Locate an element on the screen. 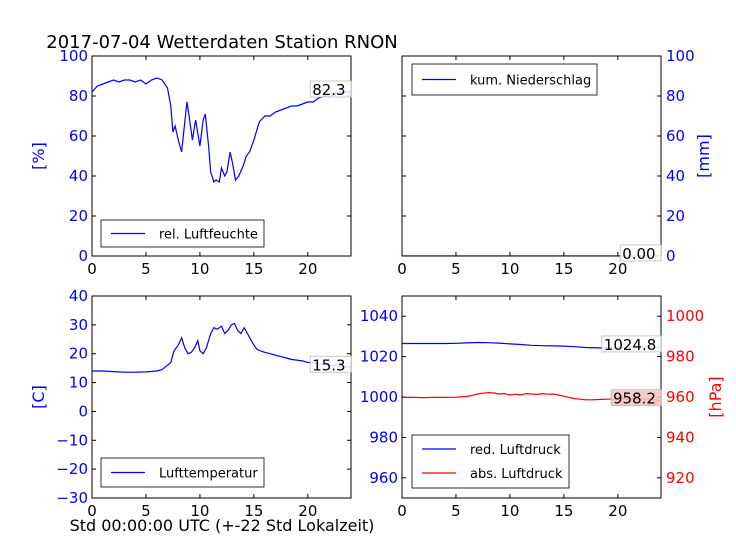 The width and height of the screenshot is (736, 552). legend-box is located at coordinates (490, 461).